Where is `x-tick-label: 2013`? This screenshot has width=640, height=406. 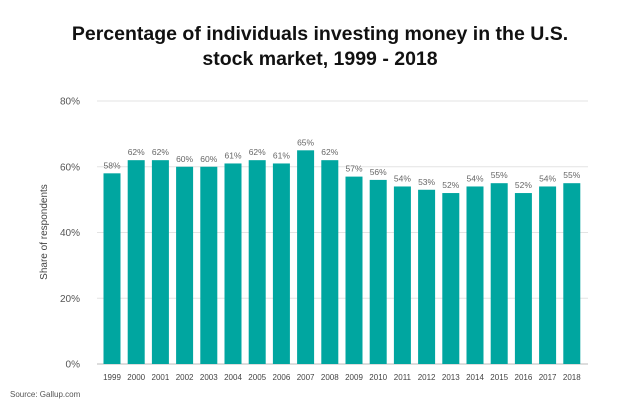 x-tick-label: 2013 is located at coordinates (451, 377).